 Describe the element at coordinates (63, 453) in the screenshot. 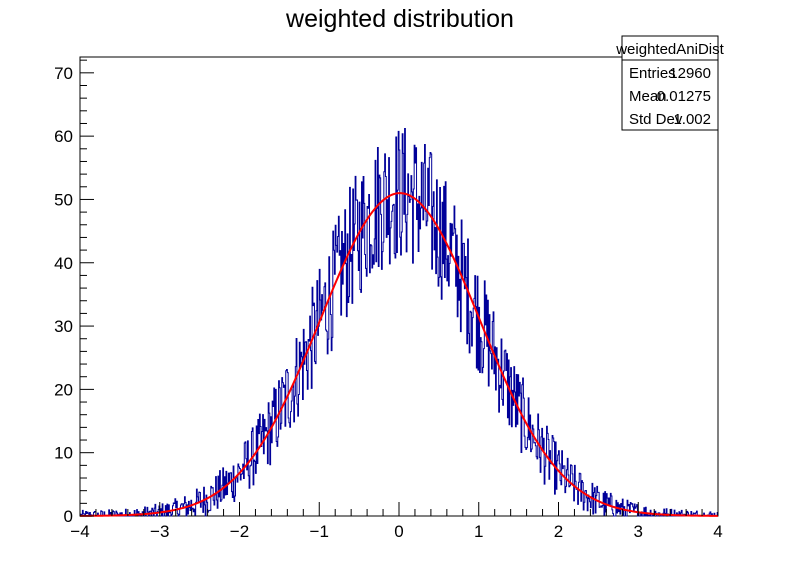

I see `y-tick-label: 10` at that location.